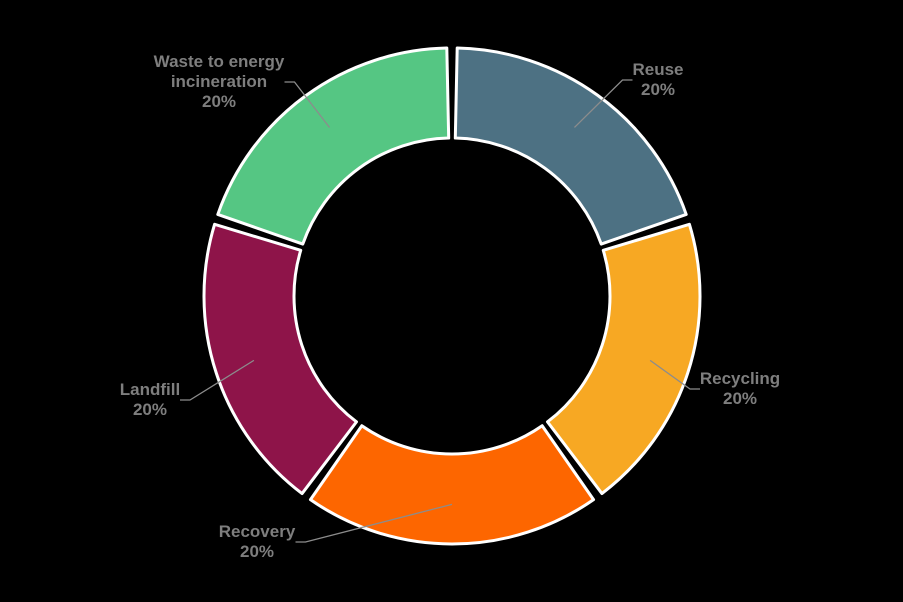 Image resolution: width=903 pixels, height=602 pixels. I want to click on leader-line-waste-to-energy-incineration, so click(307, 104).